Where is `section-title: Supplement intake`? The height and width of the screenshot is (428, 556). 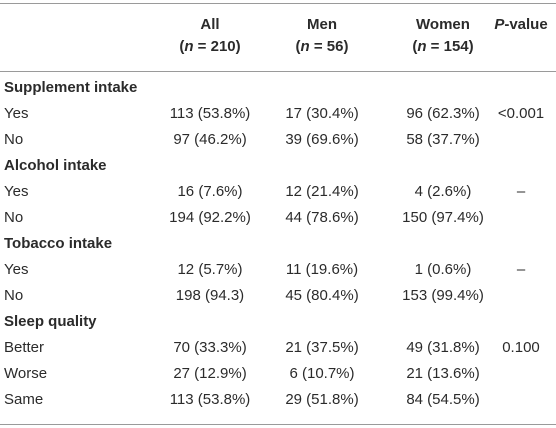 section-title: Supplement intake is located at coordinates (71, 87).